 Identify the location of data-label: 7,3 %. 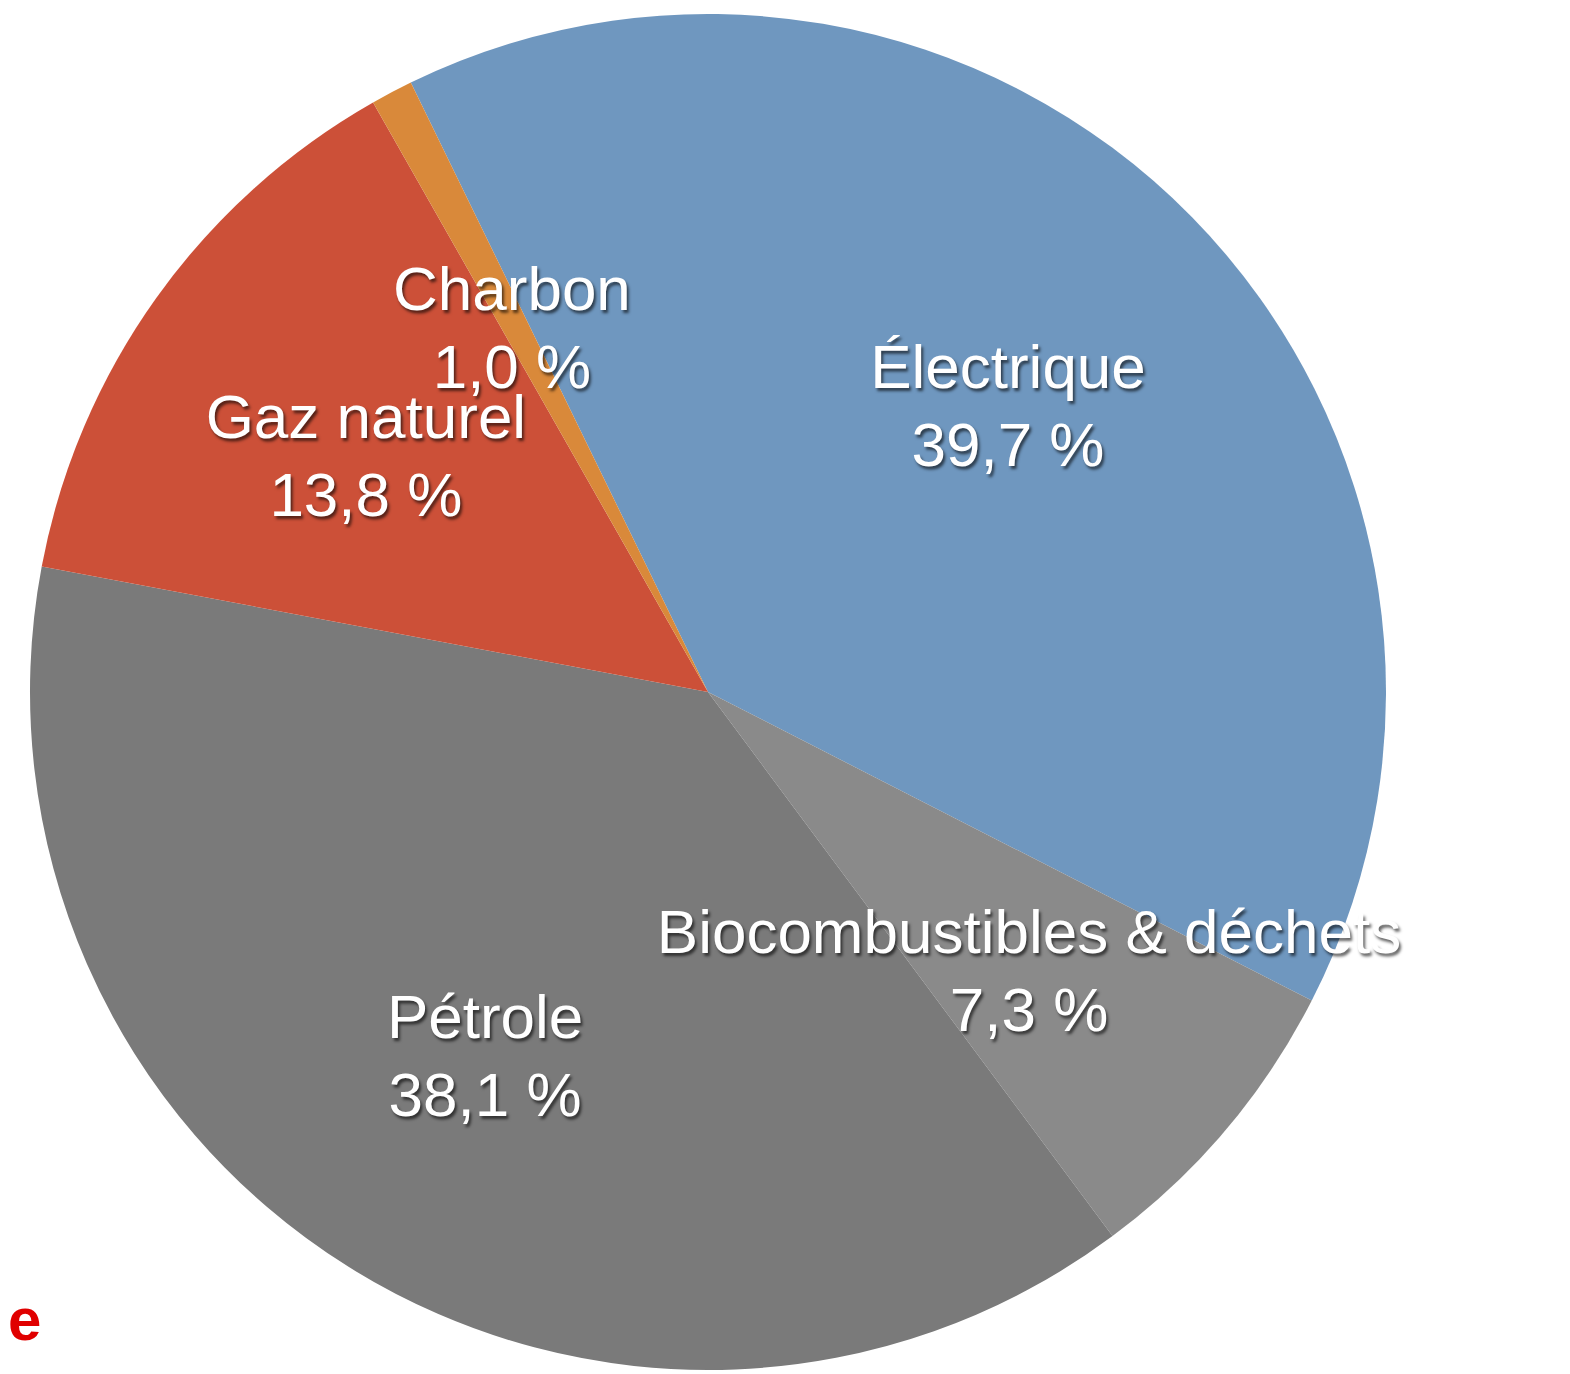
(1029, 1010).